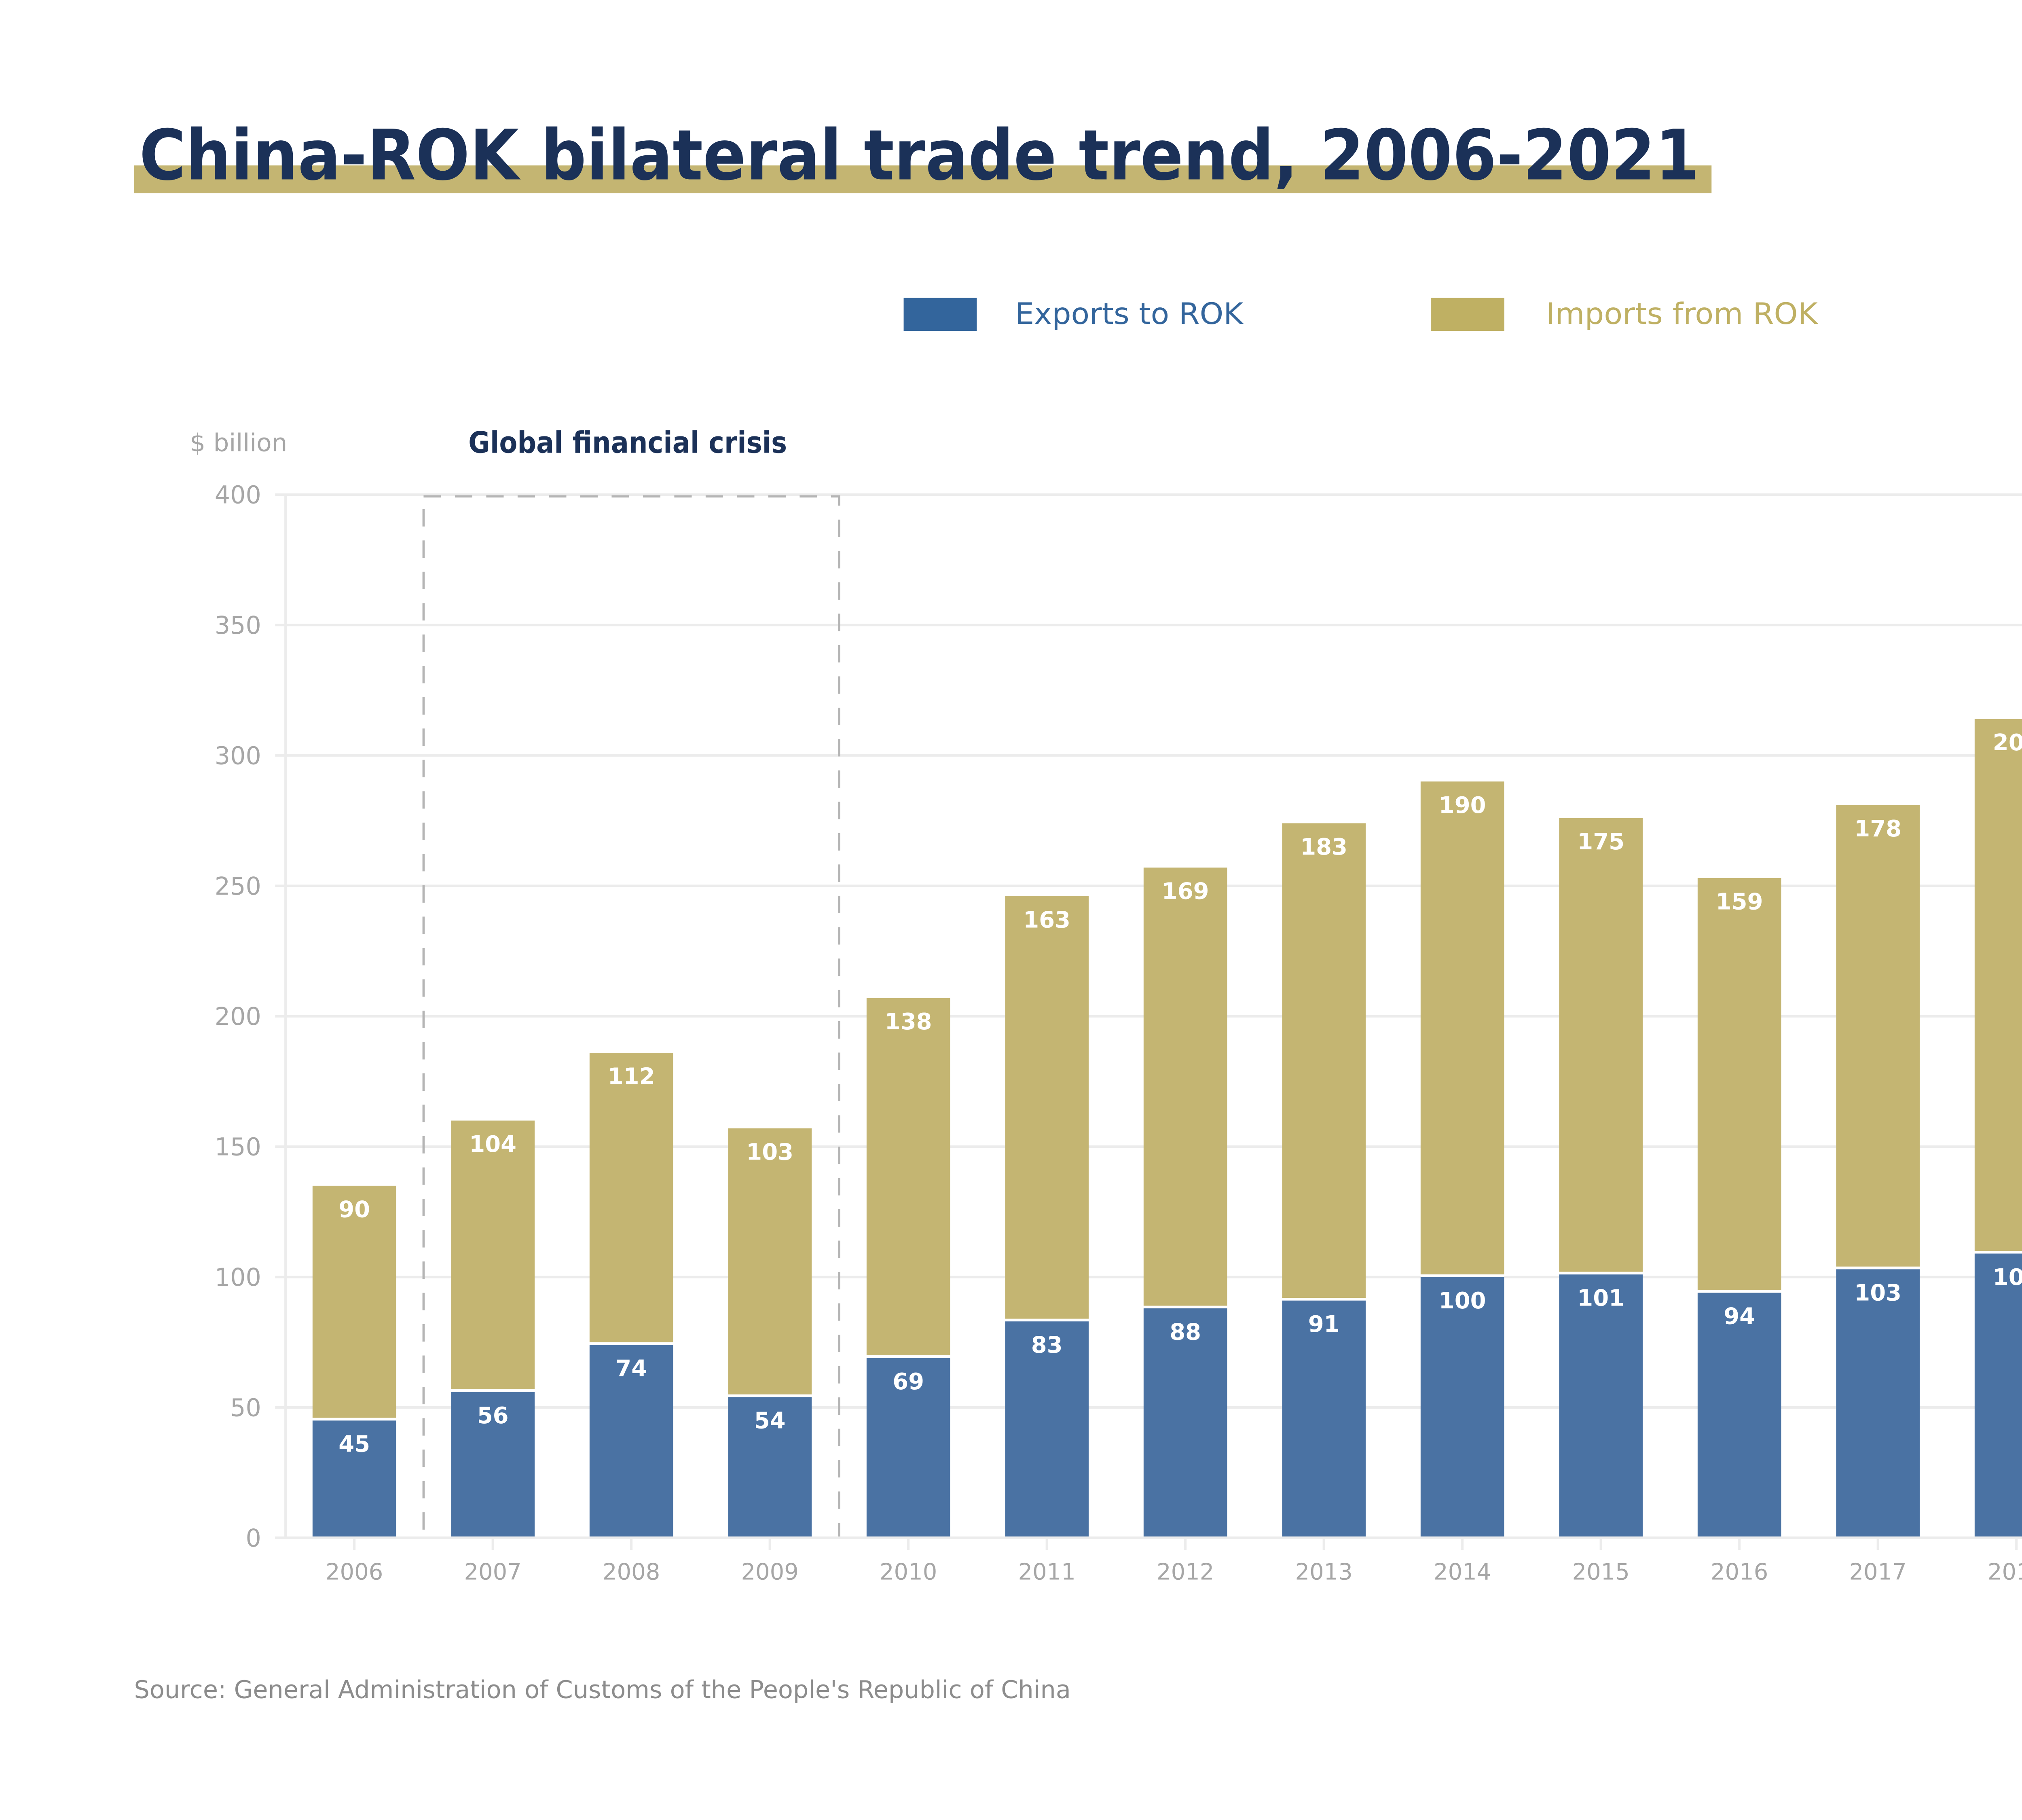  Describe the element at coordinates (238, 626) in the screenshot. I see `y-tick-label: 350` at that location.